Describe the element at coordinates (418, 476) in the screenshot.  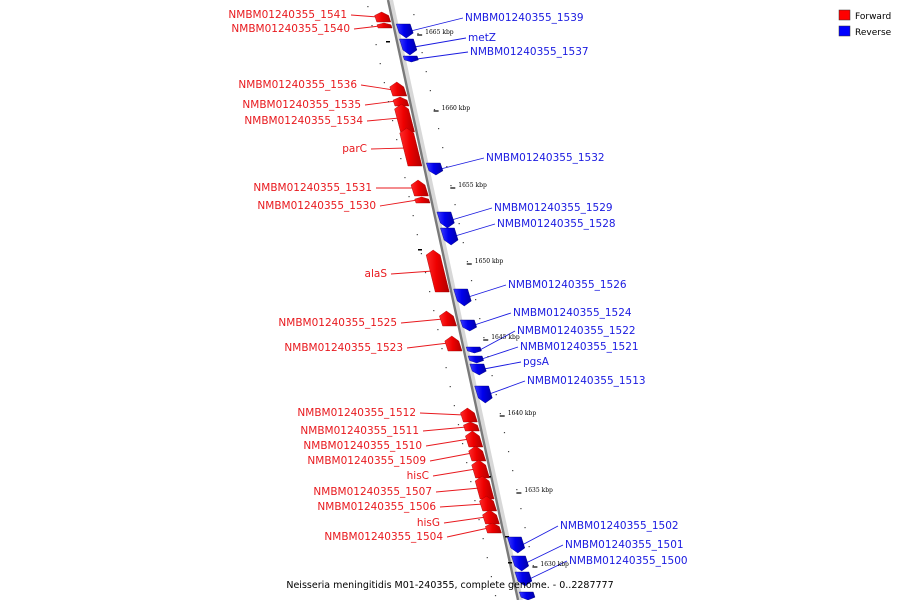
I see `gene-label-hisc: hisC` at that location.